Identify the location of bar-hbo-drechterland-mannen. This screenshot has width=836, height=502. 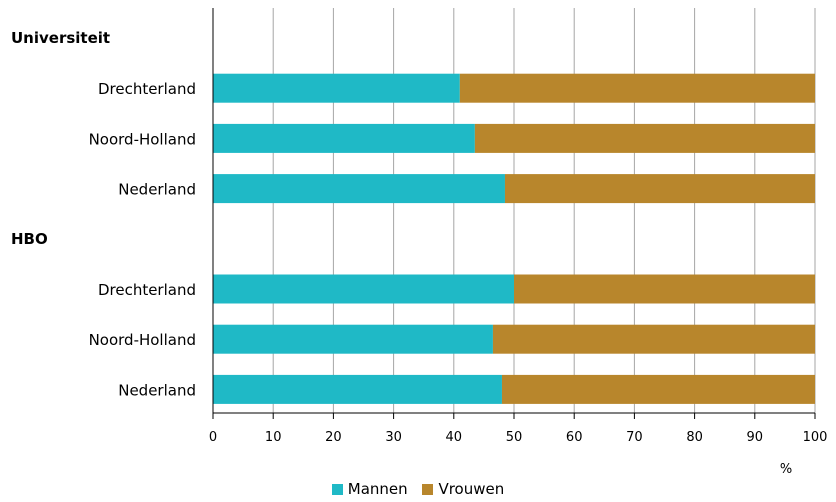
(363, 289).